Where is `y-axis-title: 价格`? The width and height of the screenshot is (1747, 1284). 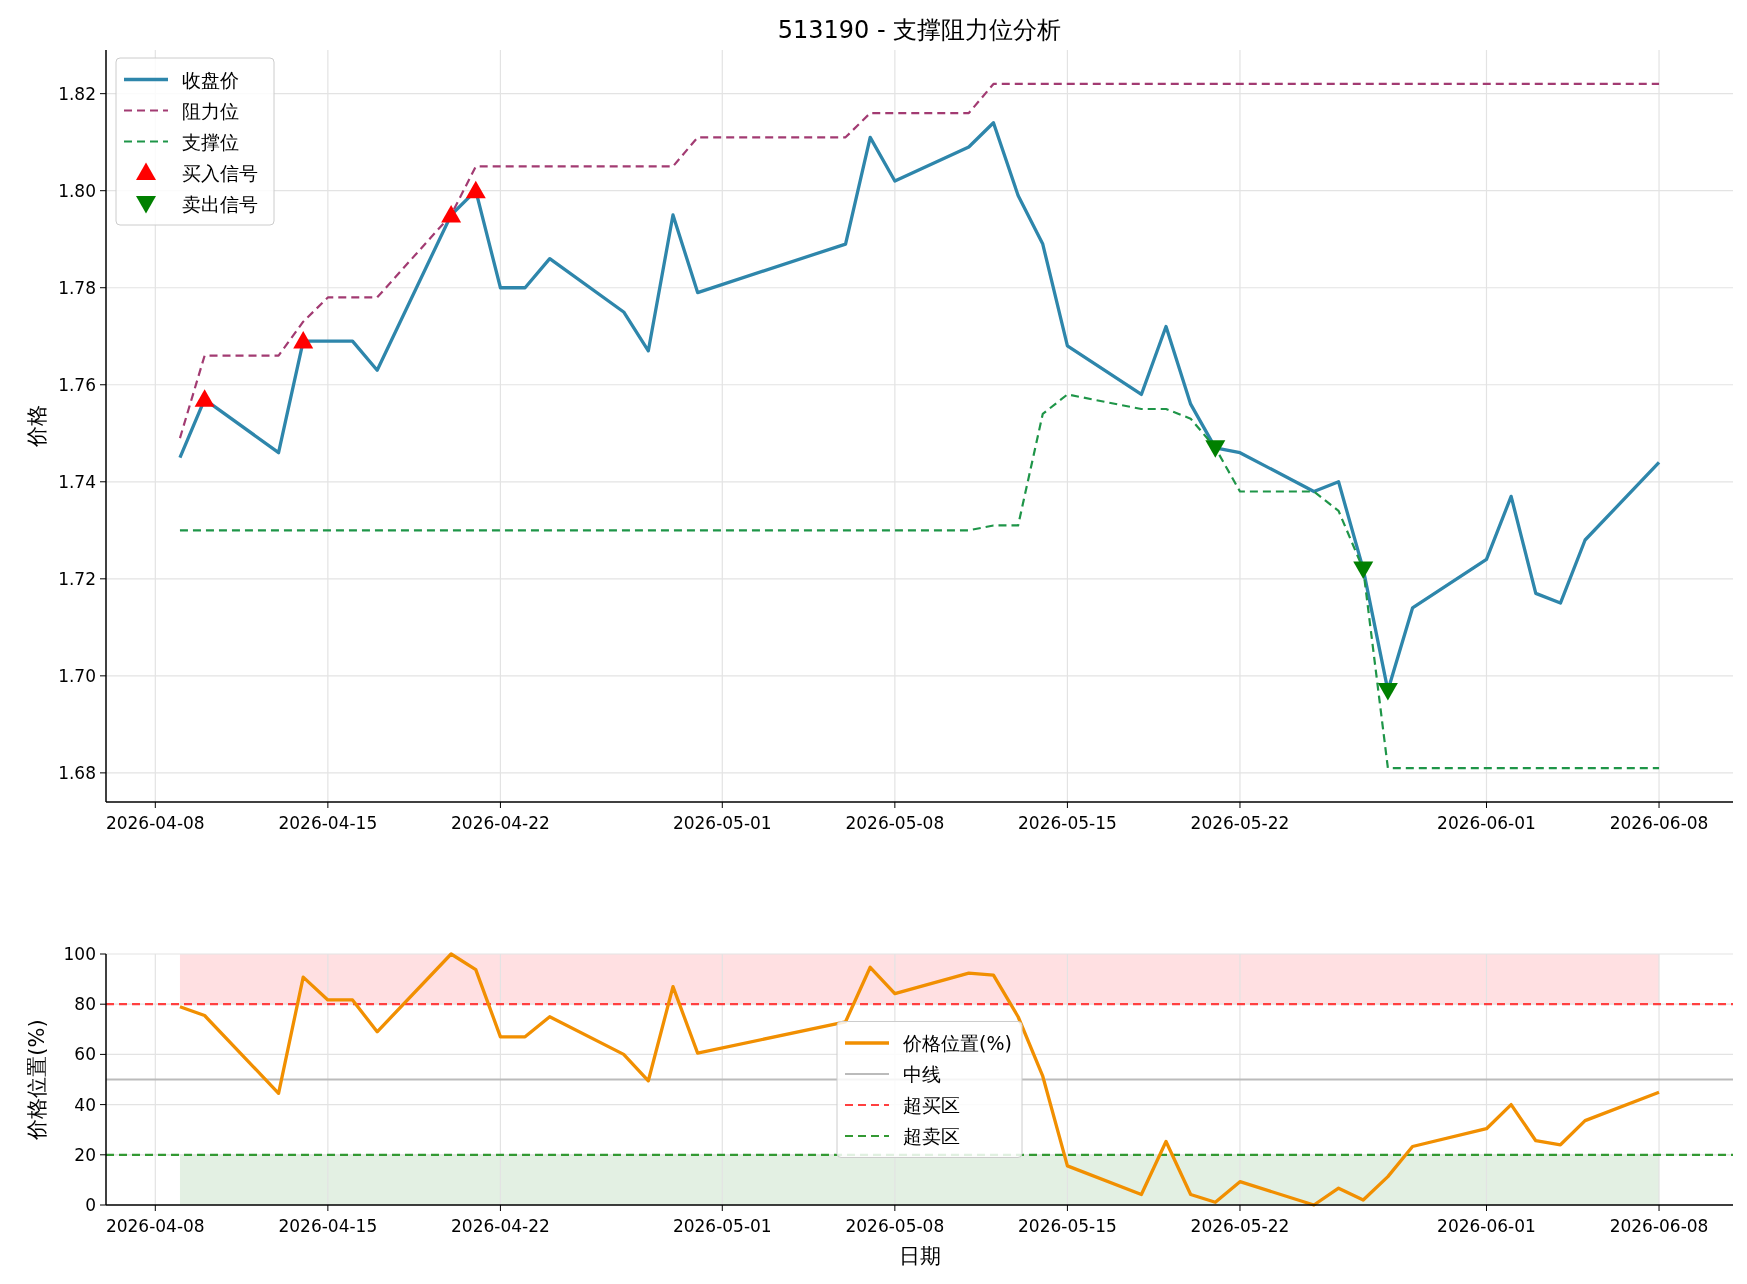
y-axis-title: 价格 is located at coordinates (37, 426).